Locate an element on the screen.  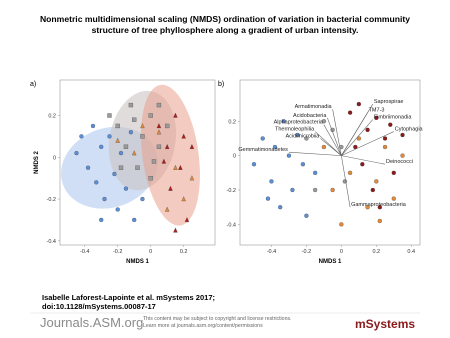
x-tick-label: -0.4 is located at coordinates (271, 252).